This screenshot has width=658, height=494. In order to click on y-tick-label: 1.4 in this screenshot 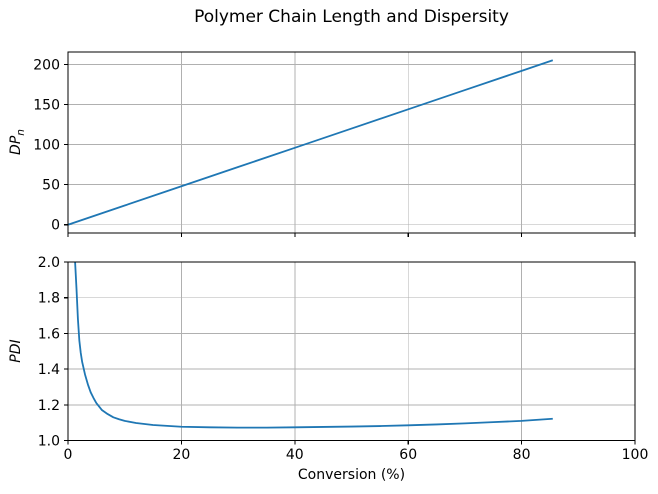, I will do `click(49, 370)`.